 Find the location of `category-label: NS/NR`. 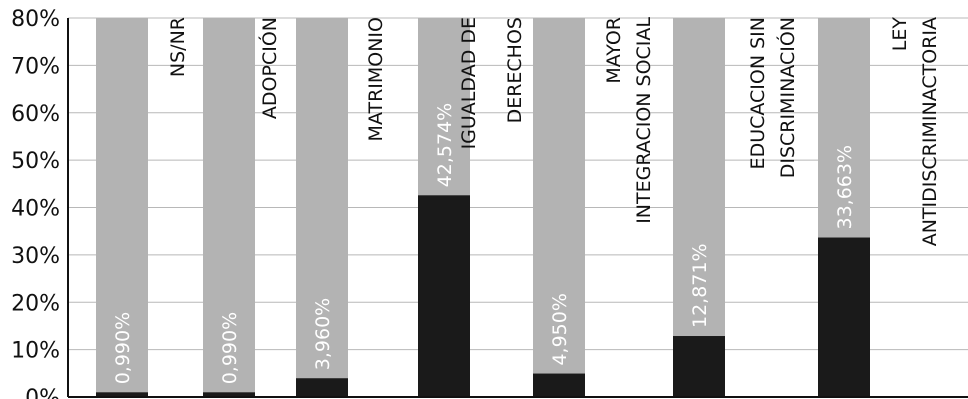

category-label: NS/NR is located at coordinates (178, 47).